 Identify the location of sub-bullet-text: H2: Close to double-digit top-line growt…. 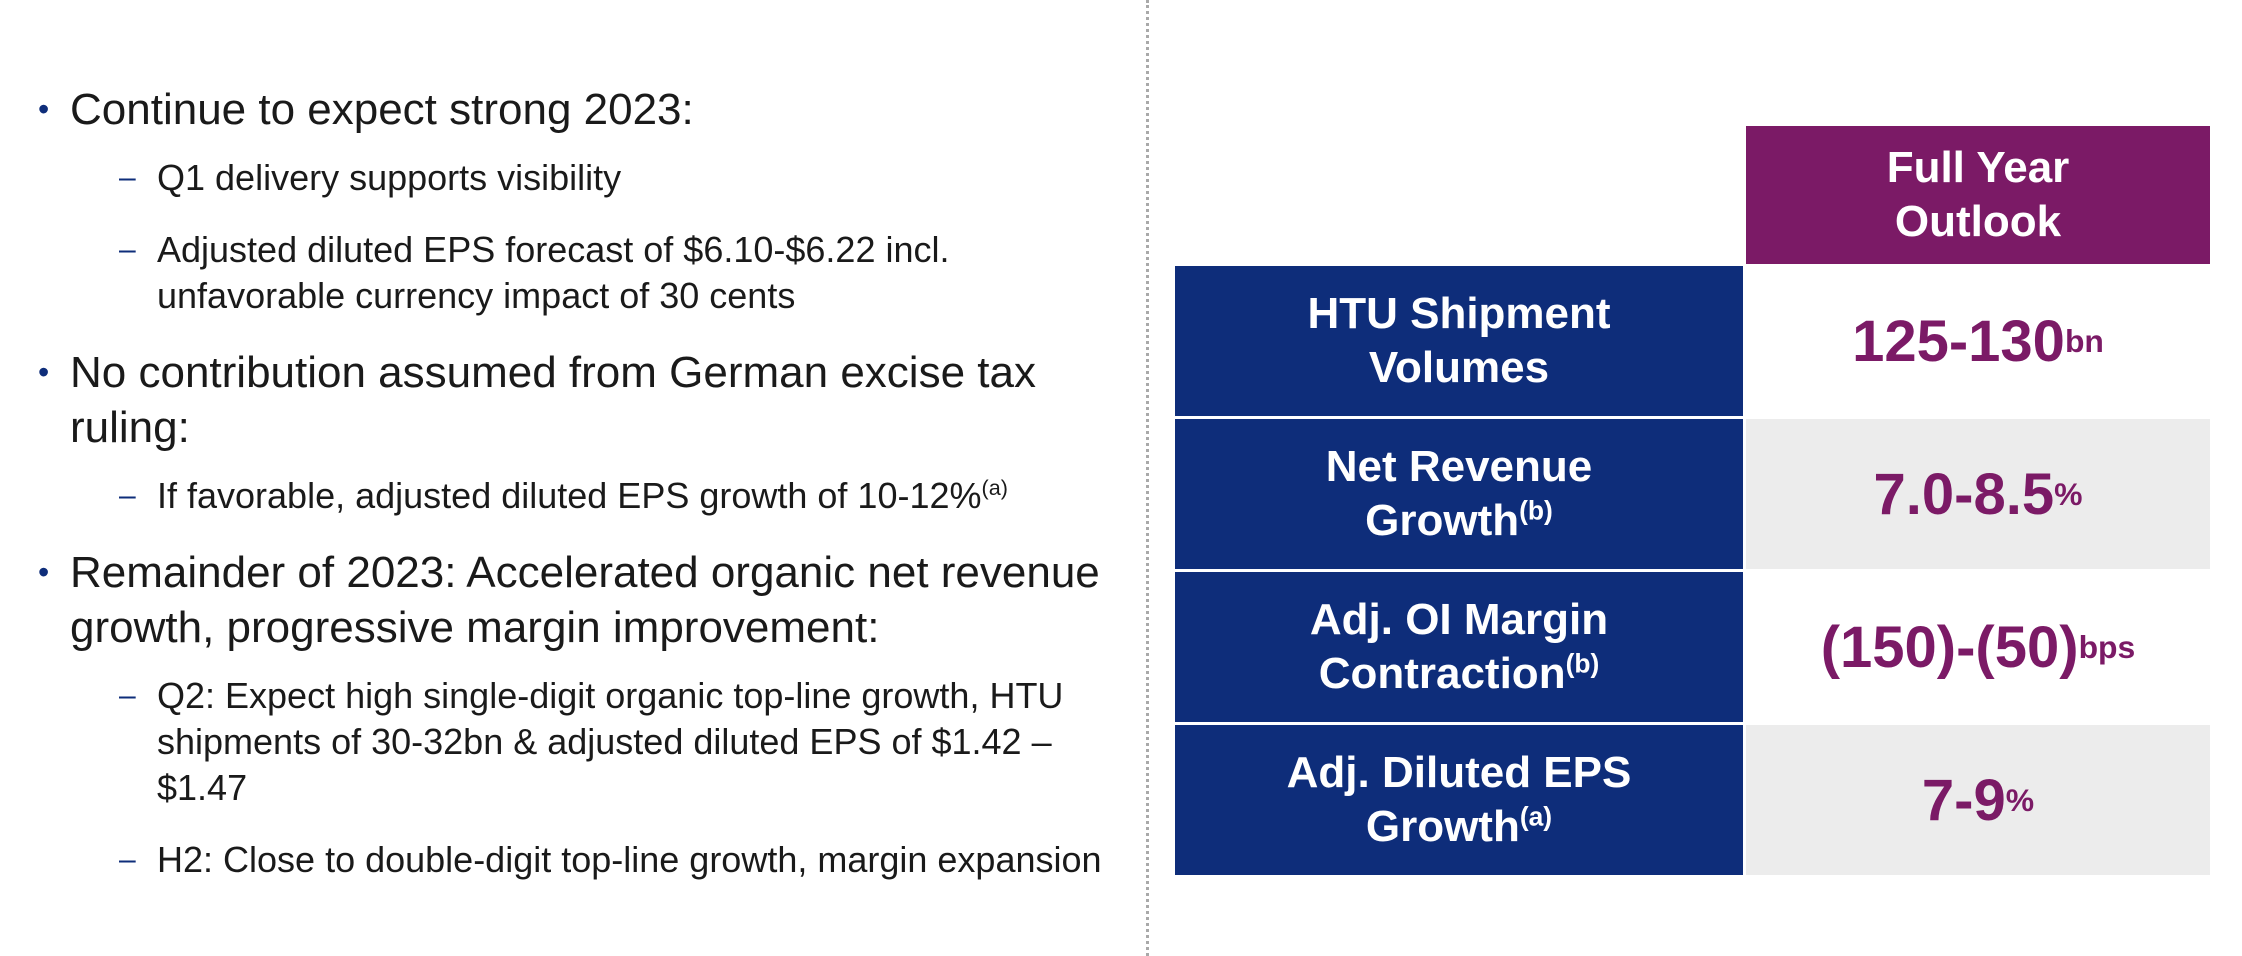
(629, 859).